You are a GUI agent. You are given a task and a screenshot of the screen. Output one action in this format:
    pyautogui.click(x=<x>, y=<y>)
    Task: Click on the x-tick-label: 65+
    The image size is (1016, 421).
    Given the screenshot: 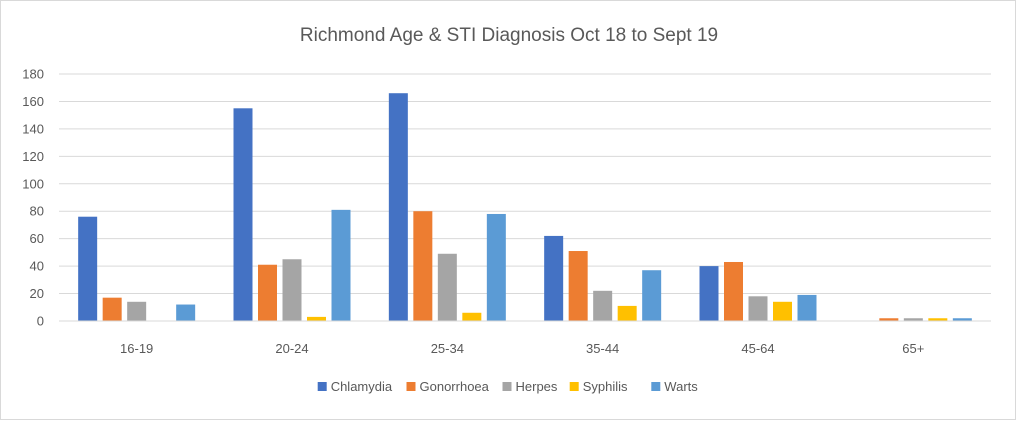 What is the action you would take?
    pyautogui.click(x=913, y=348)
    